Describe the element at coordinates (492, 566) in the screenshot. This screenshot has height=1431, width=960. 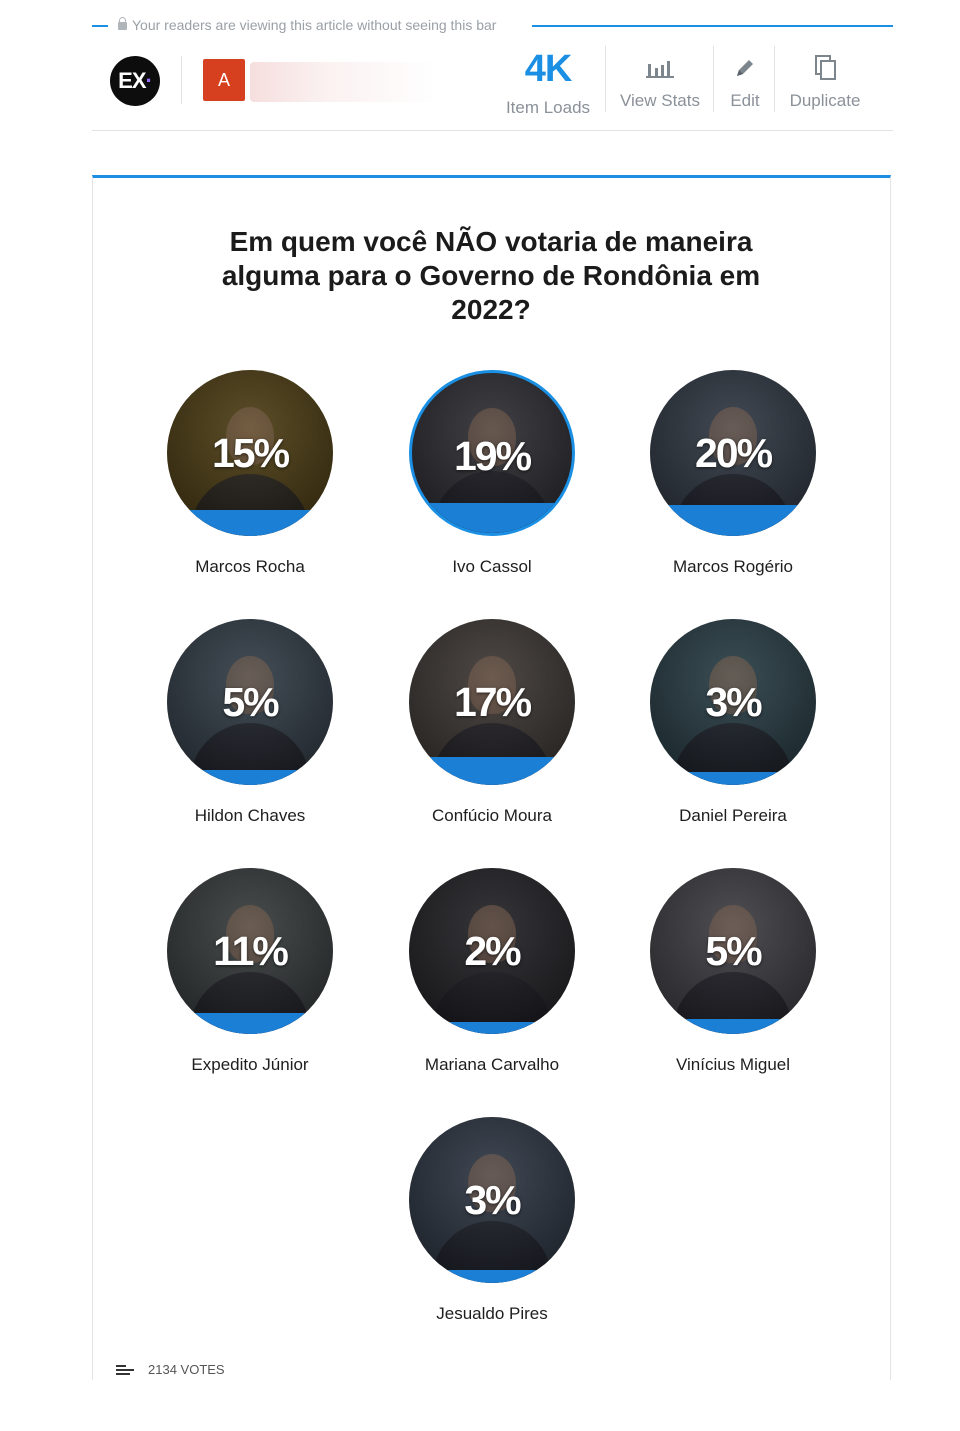
I see `candidate-name: Ivo Cassol` at that location.